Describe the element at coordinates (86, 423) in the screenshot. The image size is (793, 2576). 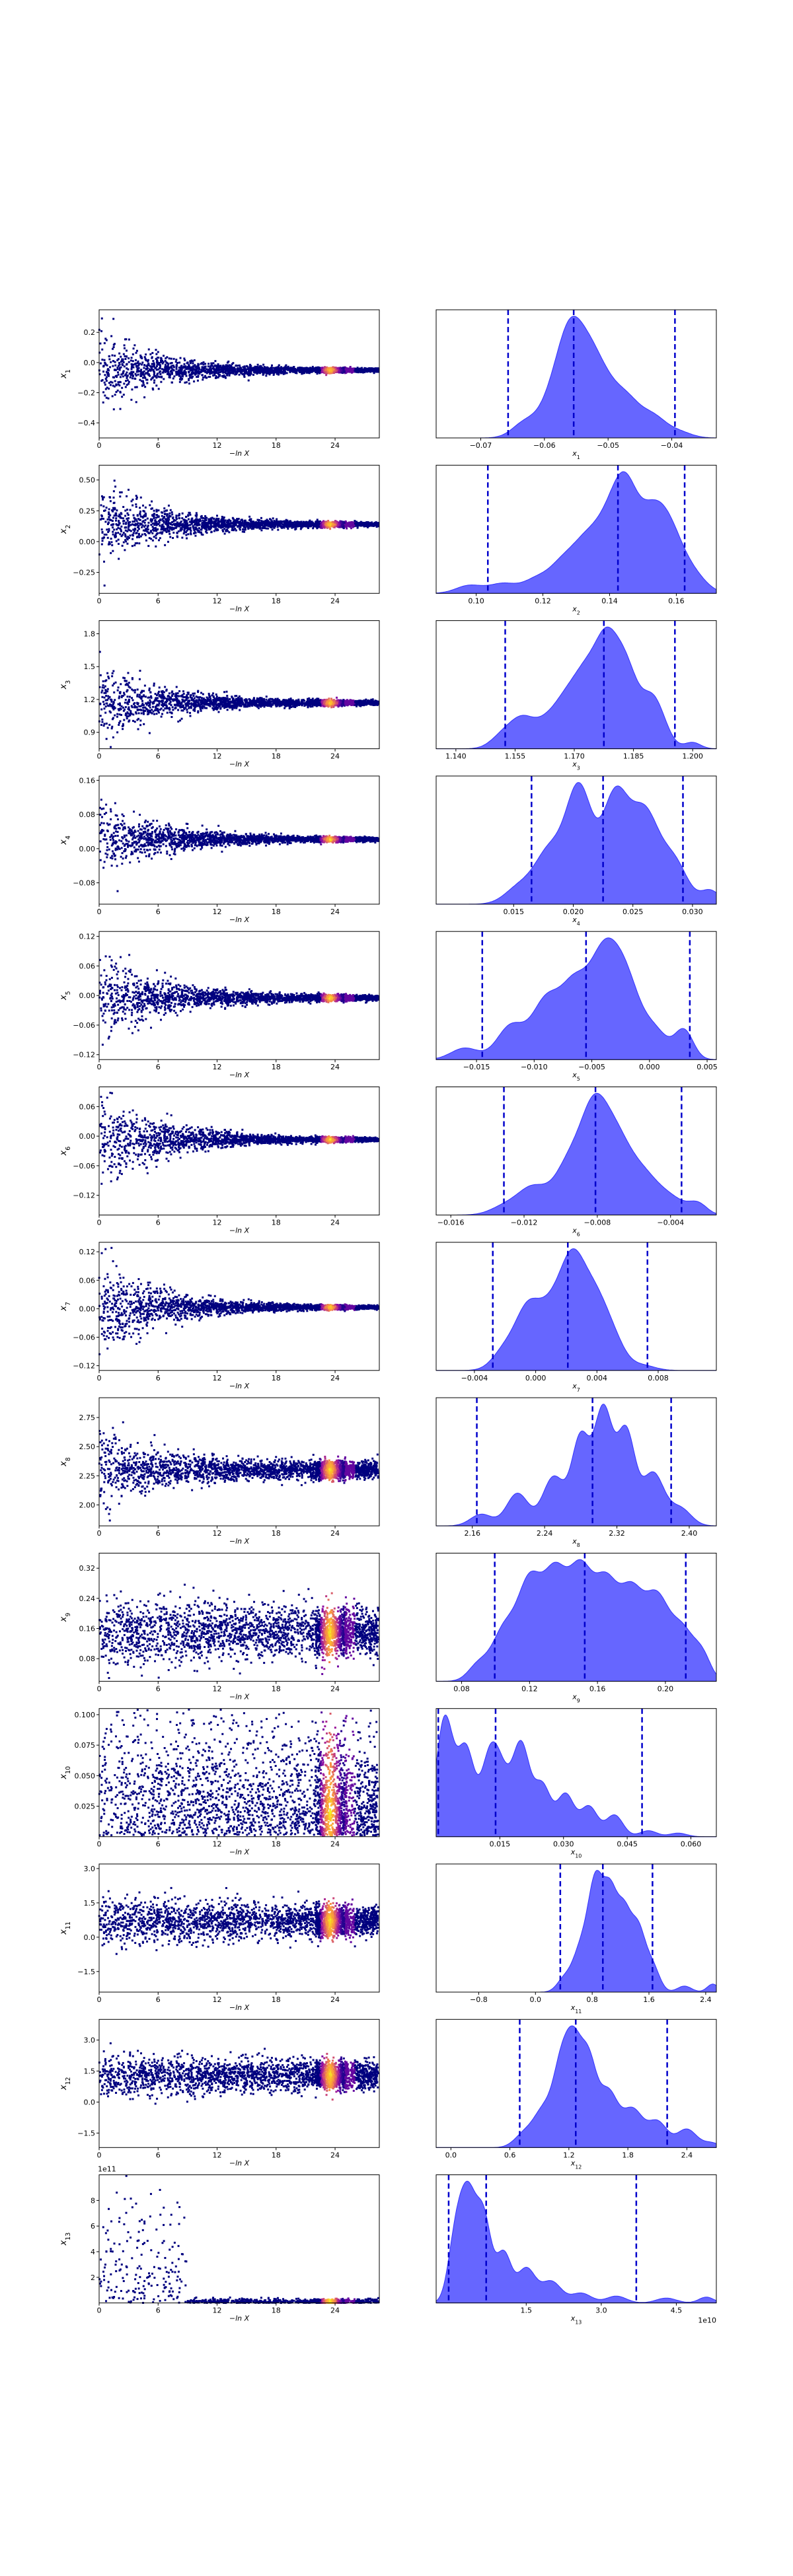
I see `y-tick-label: −0.4` at that location.